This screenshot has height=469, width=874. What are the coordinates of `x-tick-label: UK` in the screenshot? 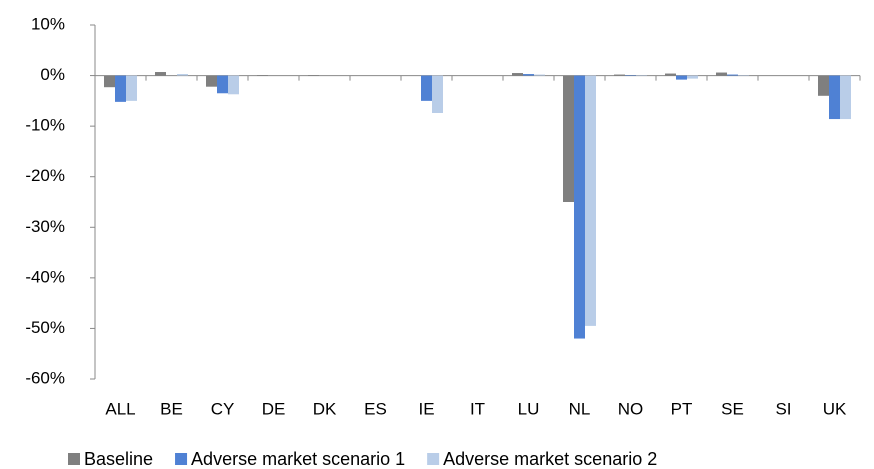 It's located at (835, 408).